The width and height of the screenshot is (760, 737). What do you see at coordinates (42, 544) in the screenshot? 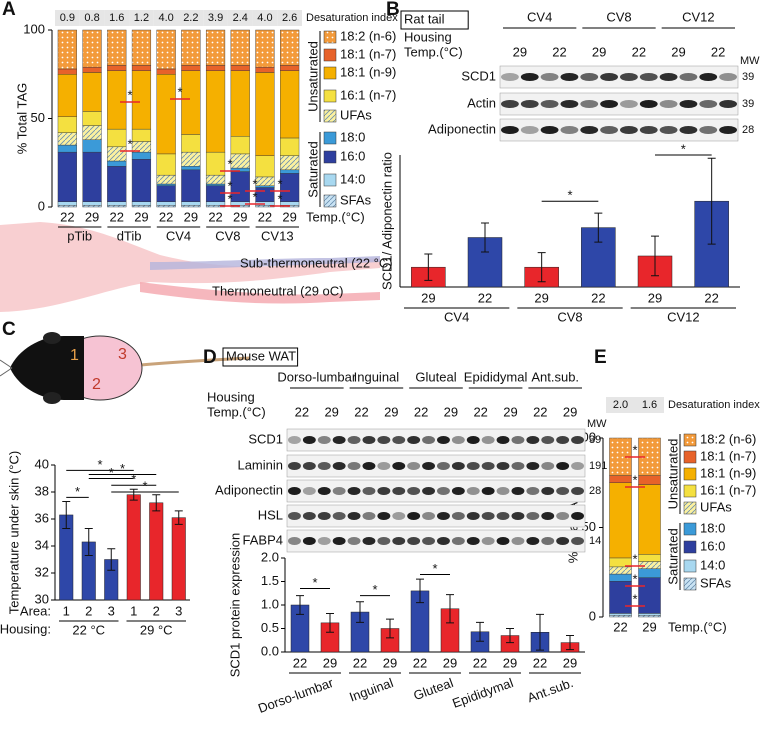
I see `y-tick-label: 34` at bounding box center [42, 544].